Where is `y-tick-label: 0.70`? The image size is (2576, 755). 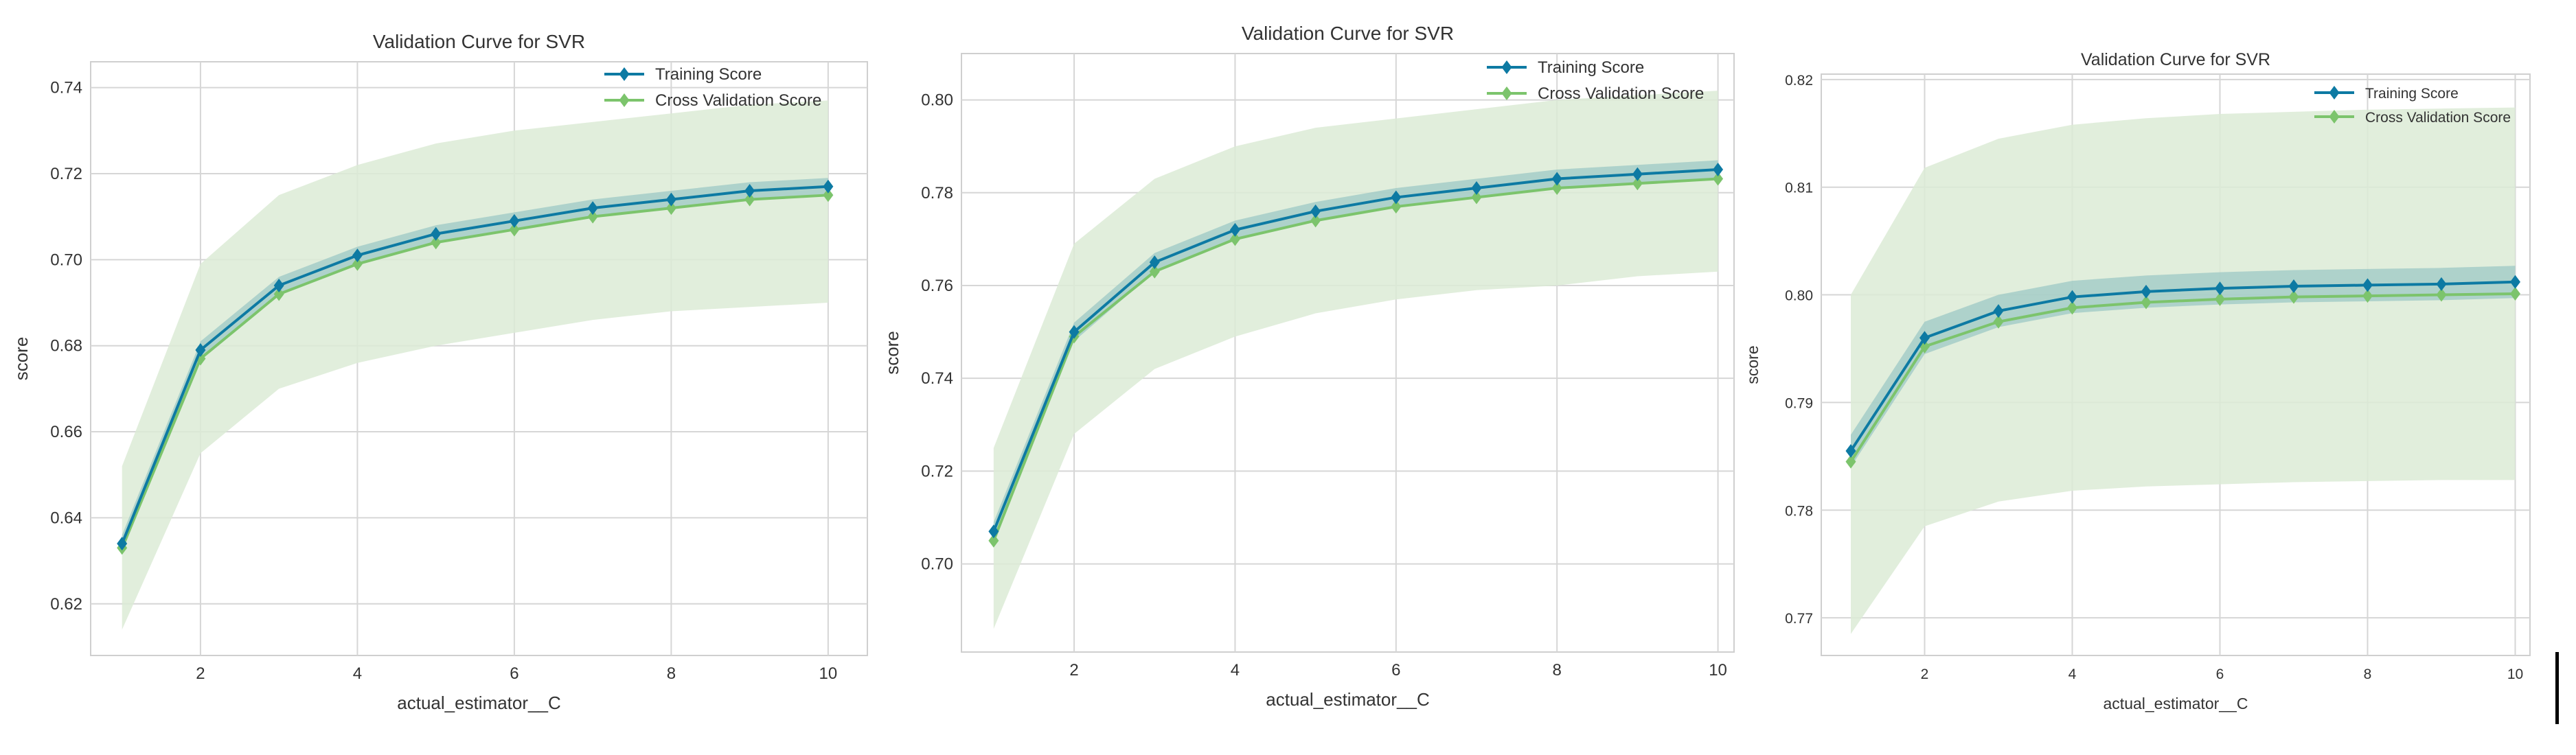 y-tick-label: 0.70 is located at coordinates (937, 564).